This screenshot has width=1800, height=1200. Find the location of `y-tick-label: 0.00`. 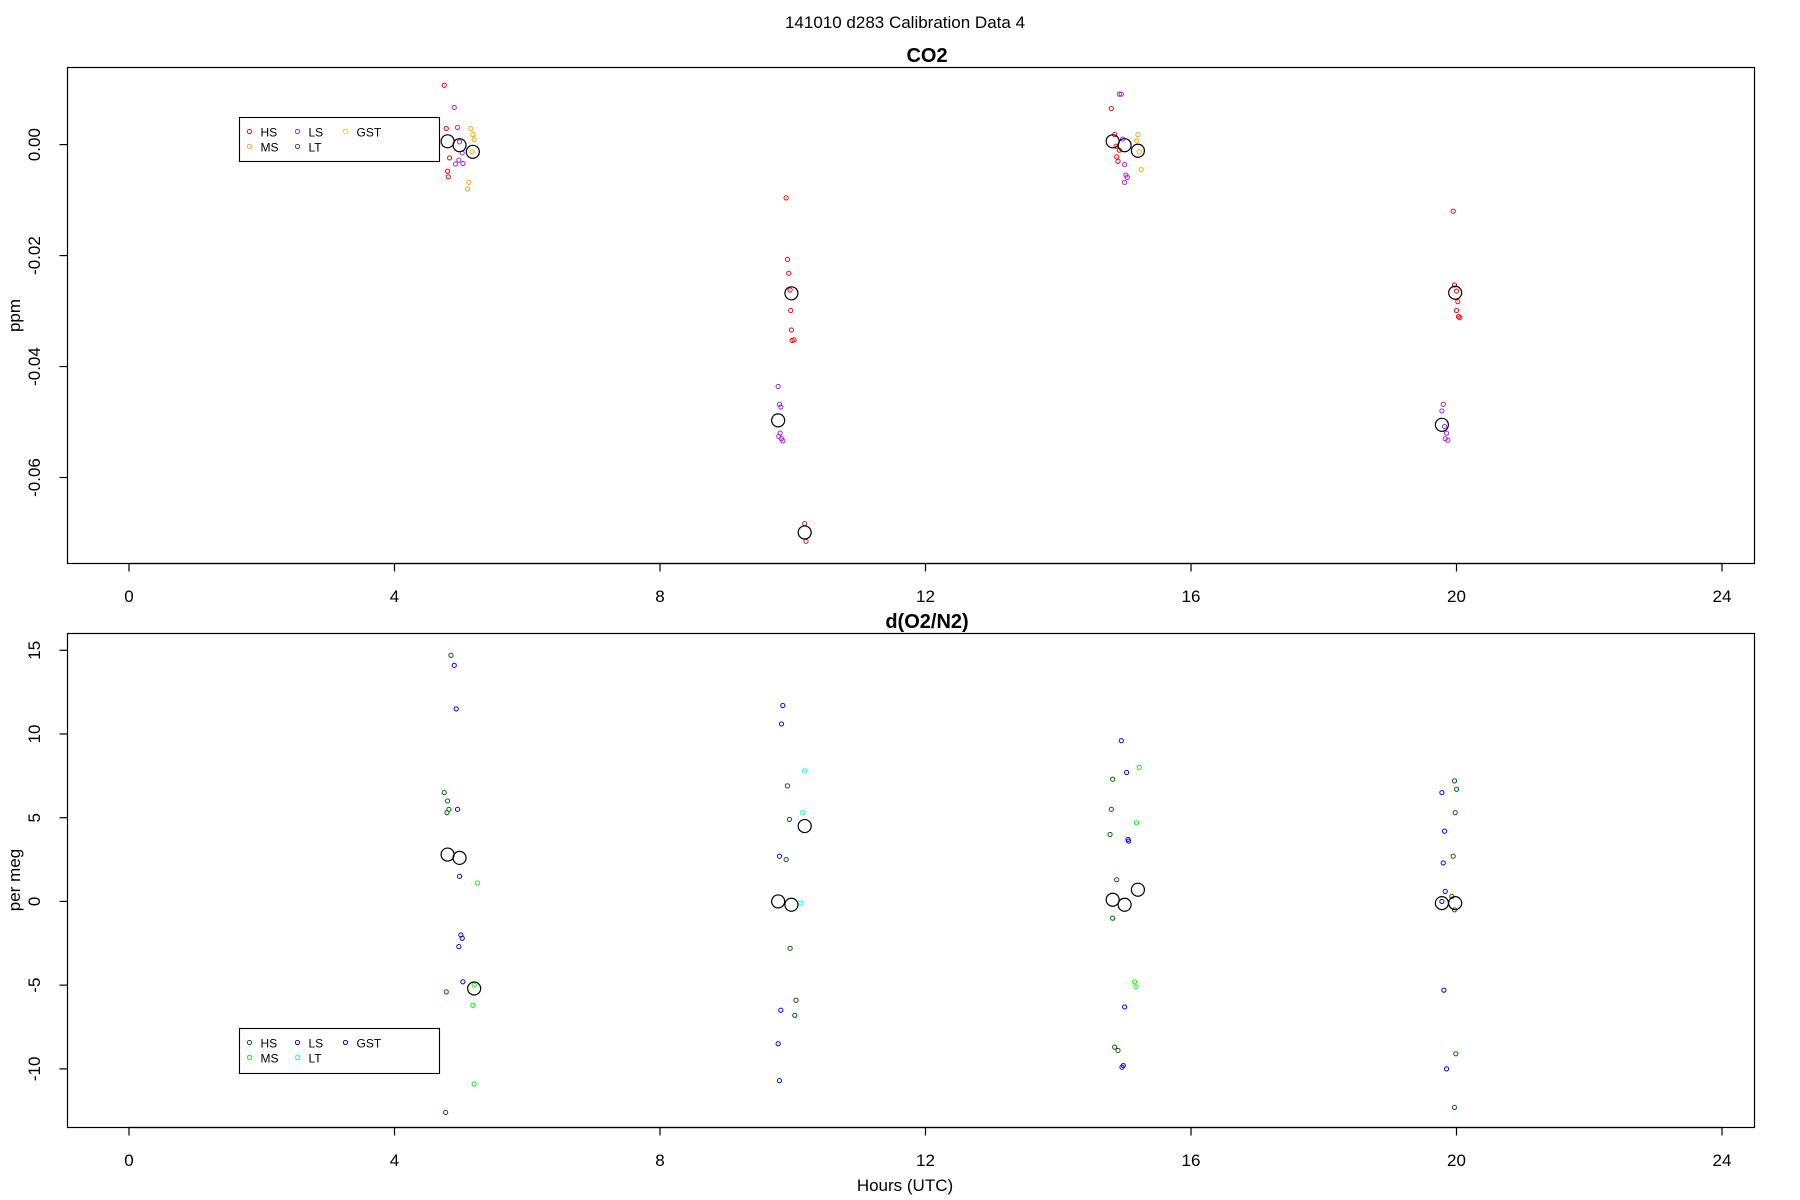

y-tick-label: 0.00 is located at coordinates (34, 144).